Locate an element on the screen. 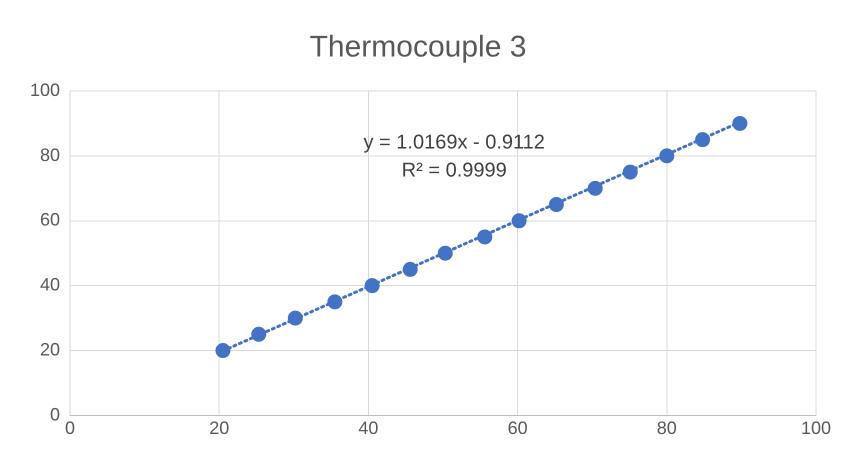  y-tick-label: 20 is located at coordinates (50, 349).